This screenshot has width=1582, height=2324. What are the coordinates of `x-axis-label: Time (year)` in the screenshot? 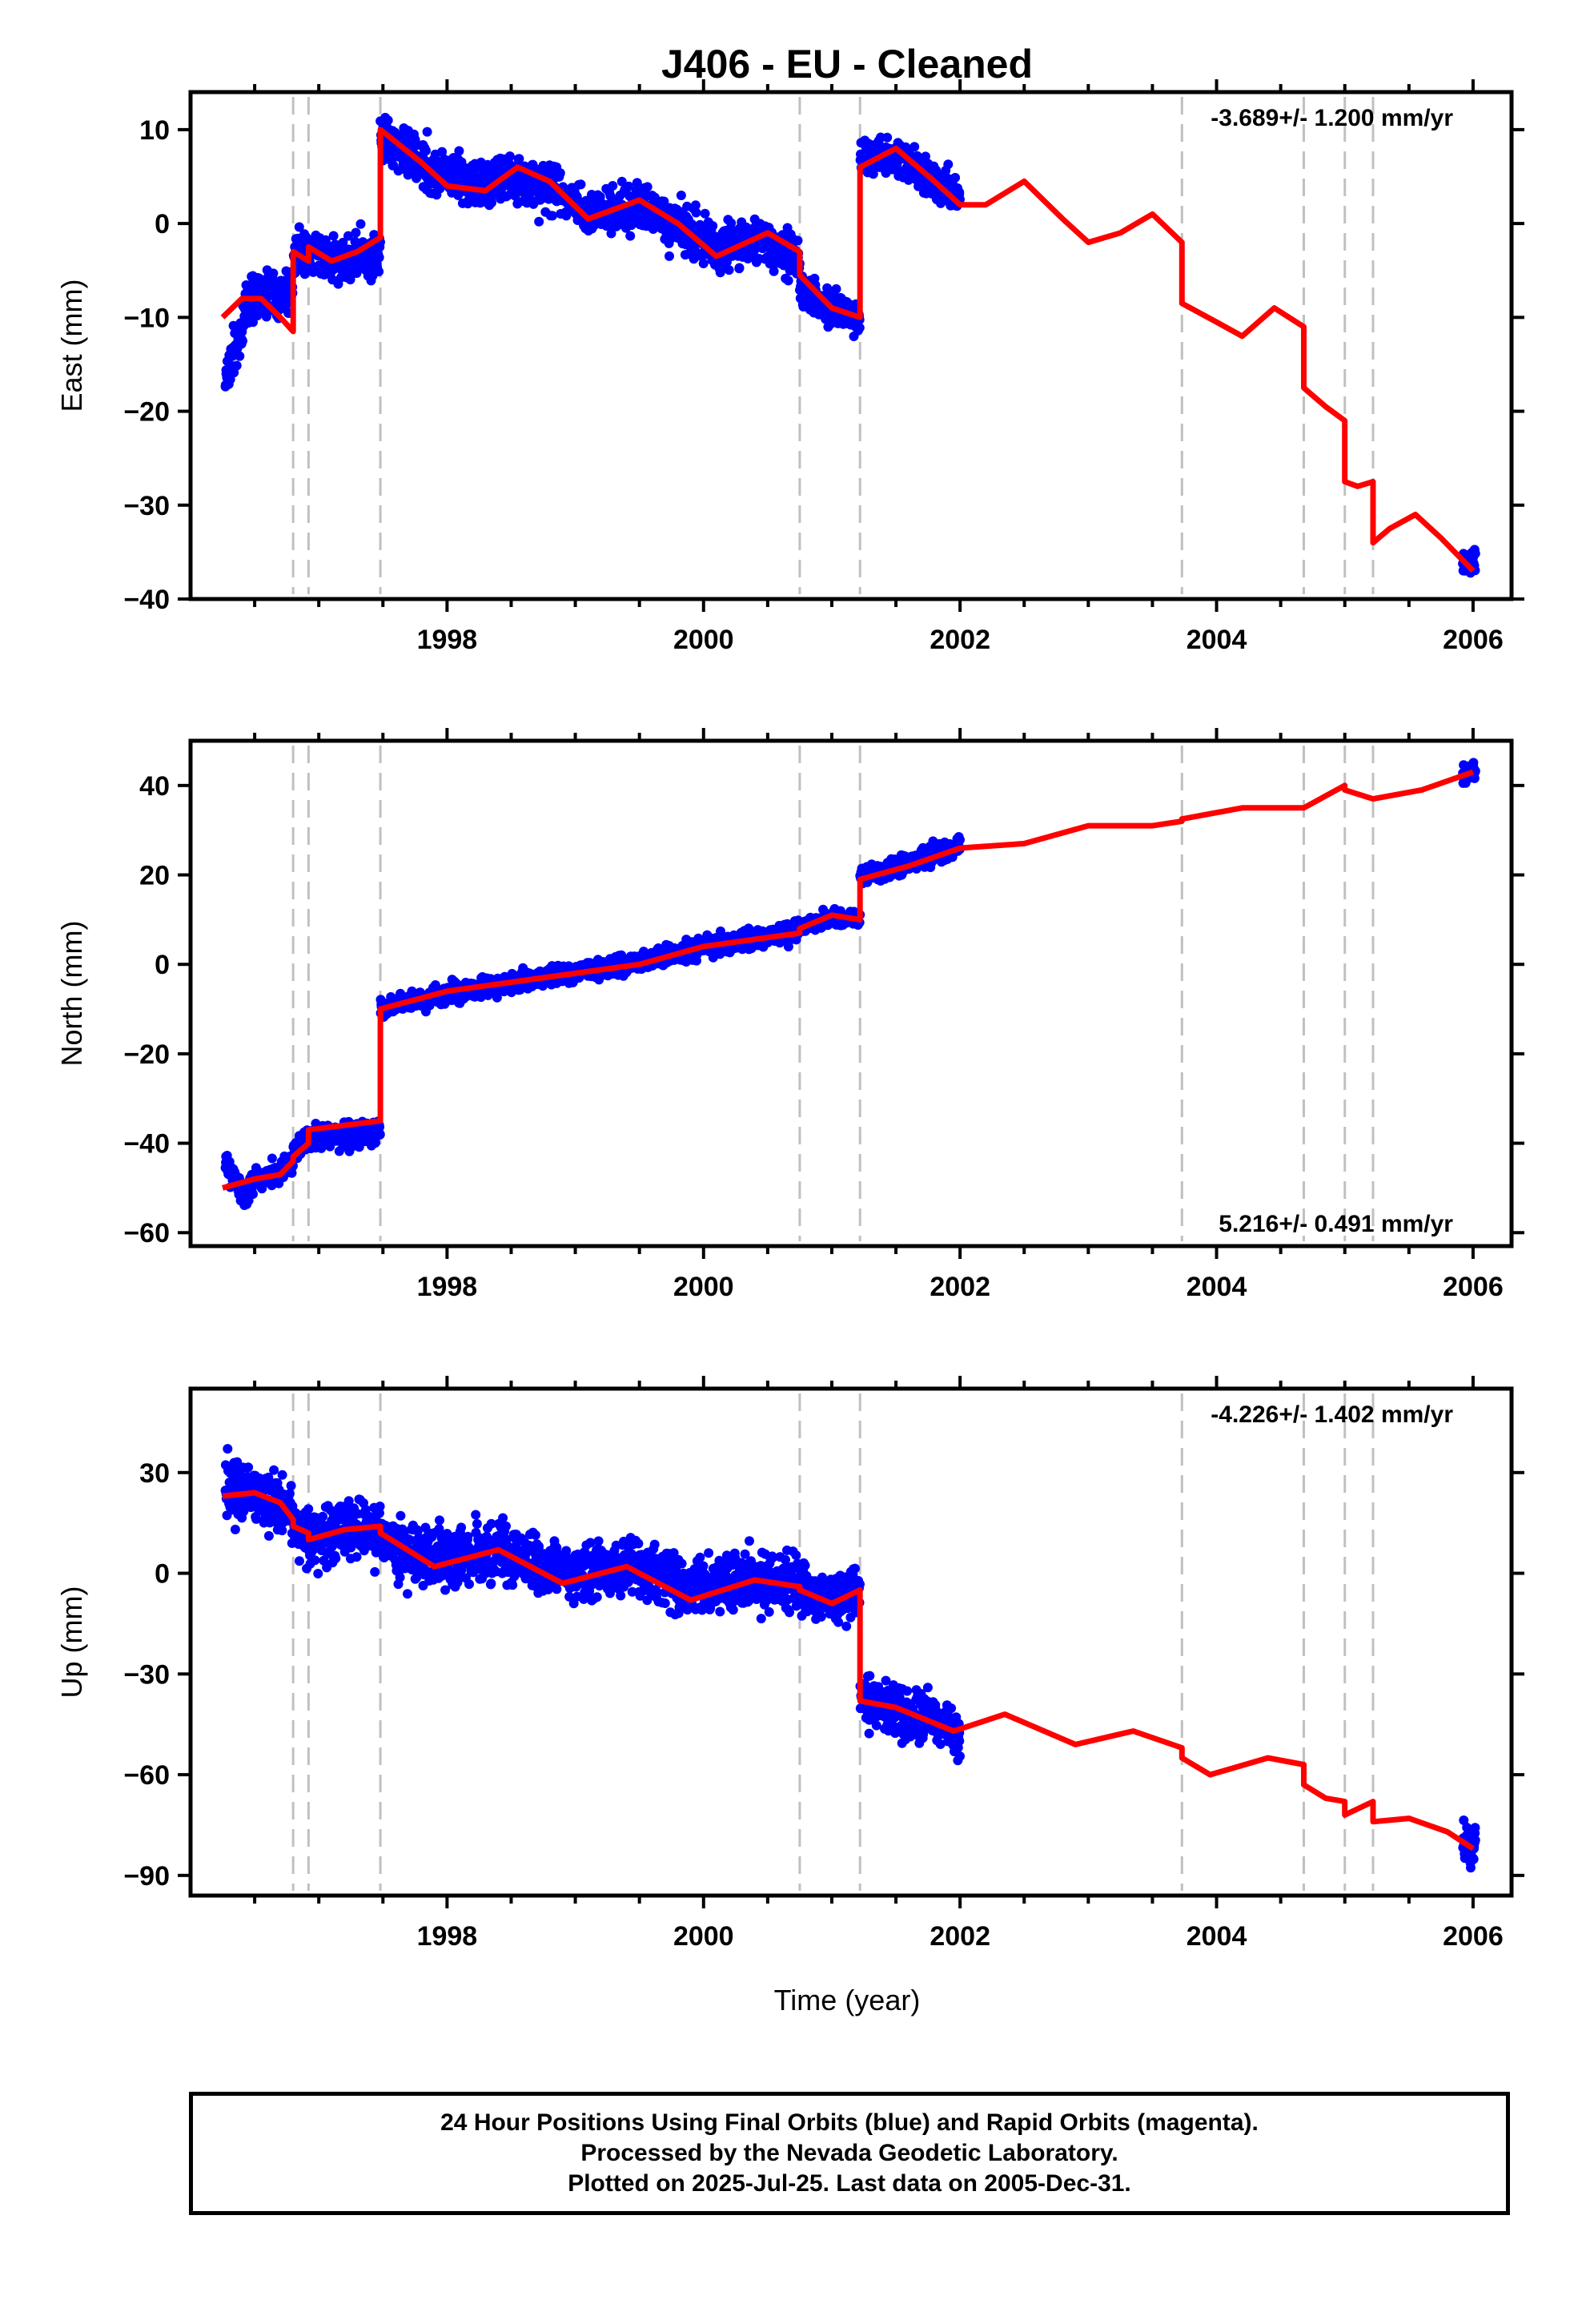 It's located at (847, 2000).